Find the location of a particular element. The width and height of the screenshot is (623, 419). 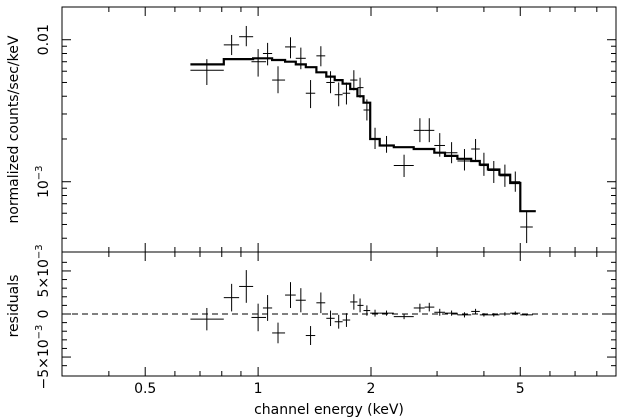

spectrum-y-tick-label: 10−3 is located at coordinates (43, 181).